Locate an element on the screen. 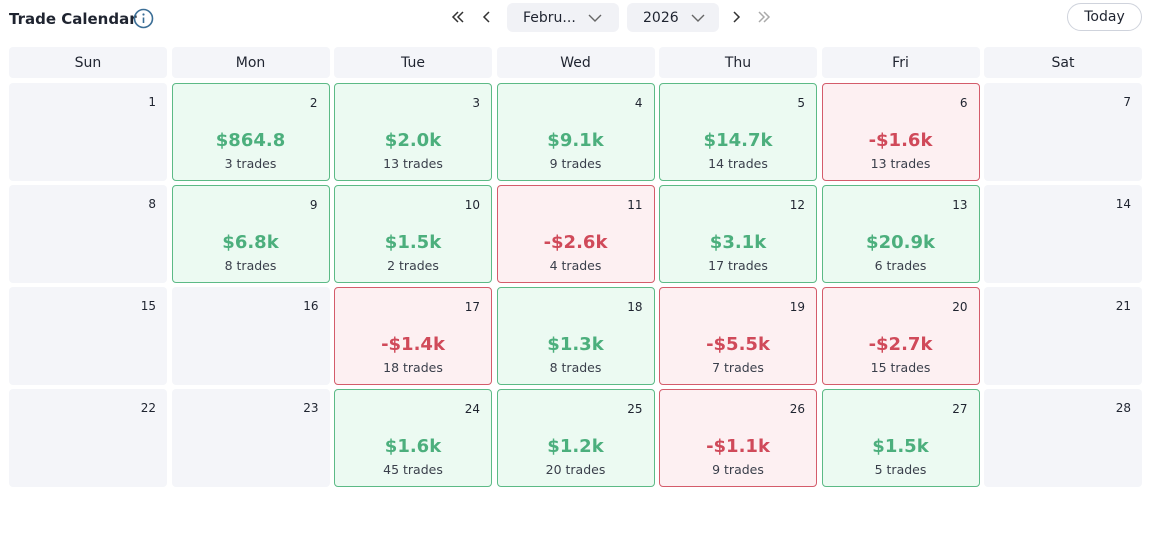 Image resolution: width=1157 pixels, height=543 pixels. day-number: 3 is located at coordinates (476, 103).